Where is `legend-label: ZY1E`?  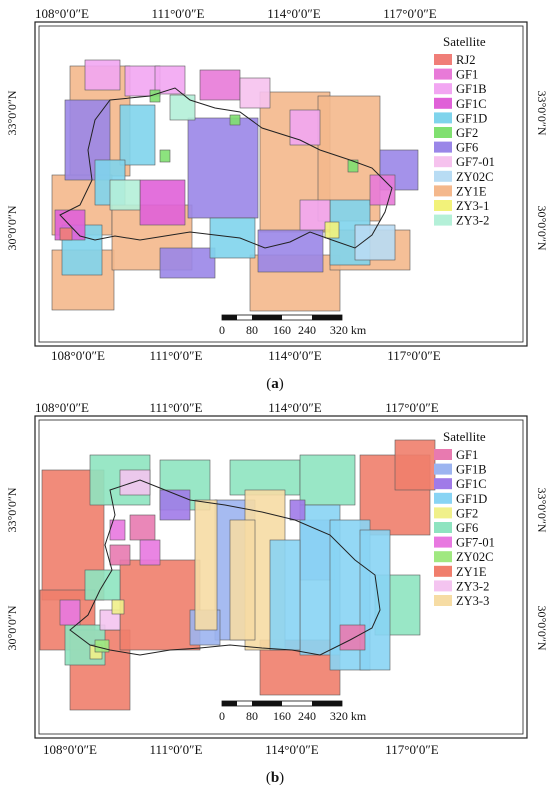
legend-label: ZY1E is located at coordinates (471, 572).